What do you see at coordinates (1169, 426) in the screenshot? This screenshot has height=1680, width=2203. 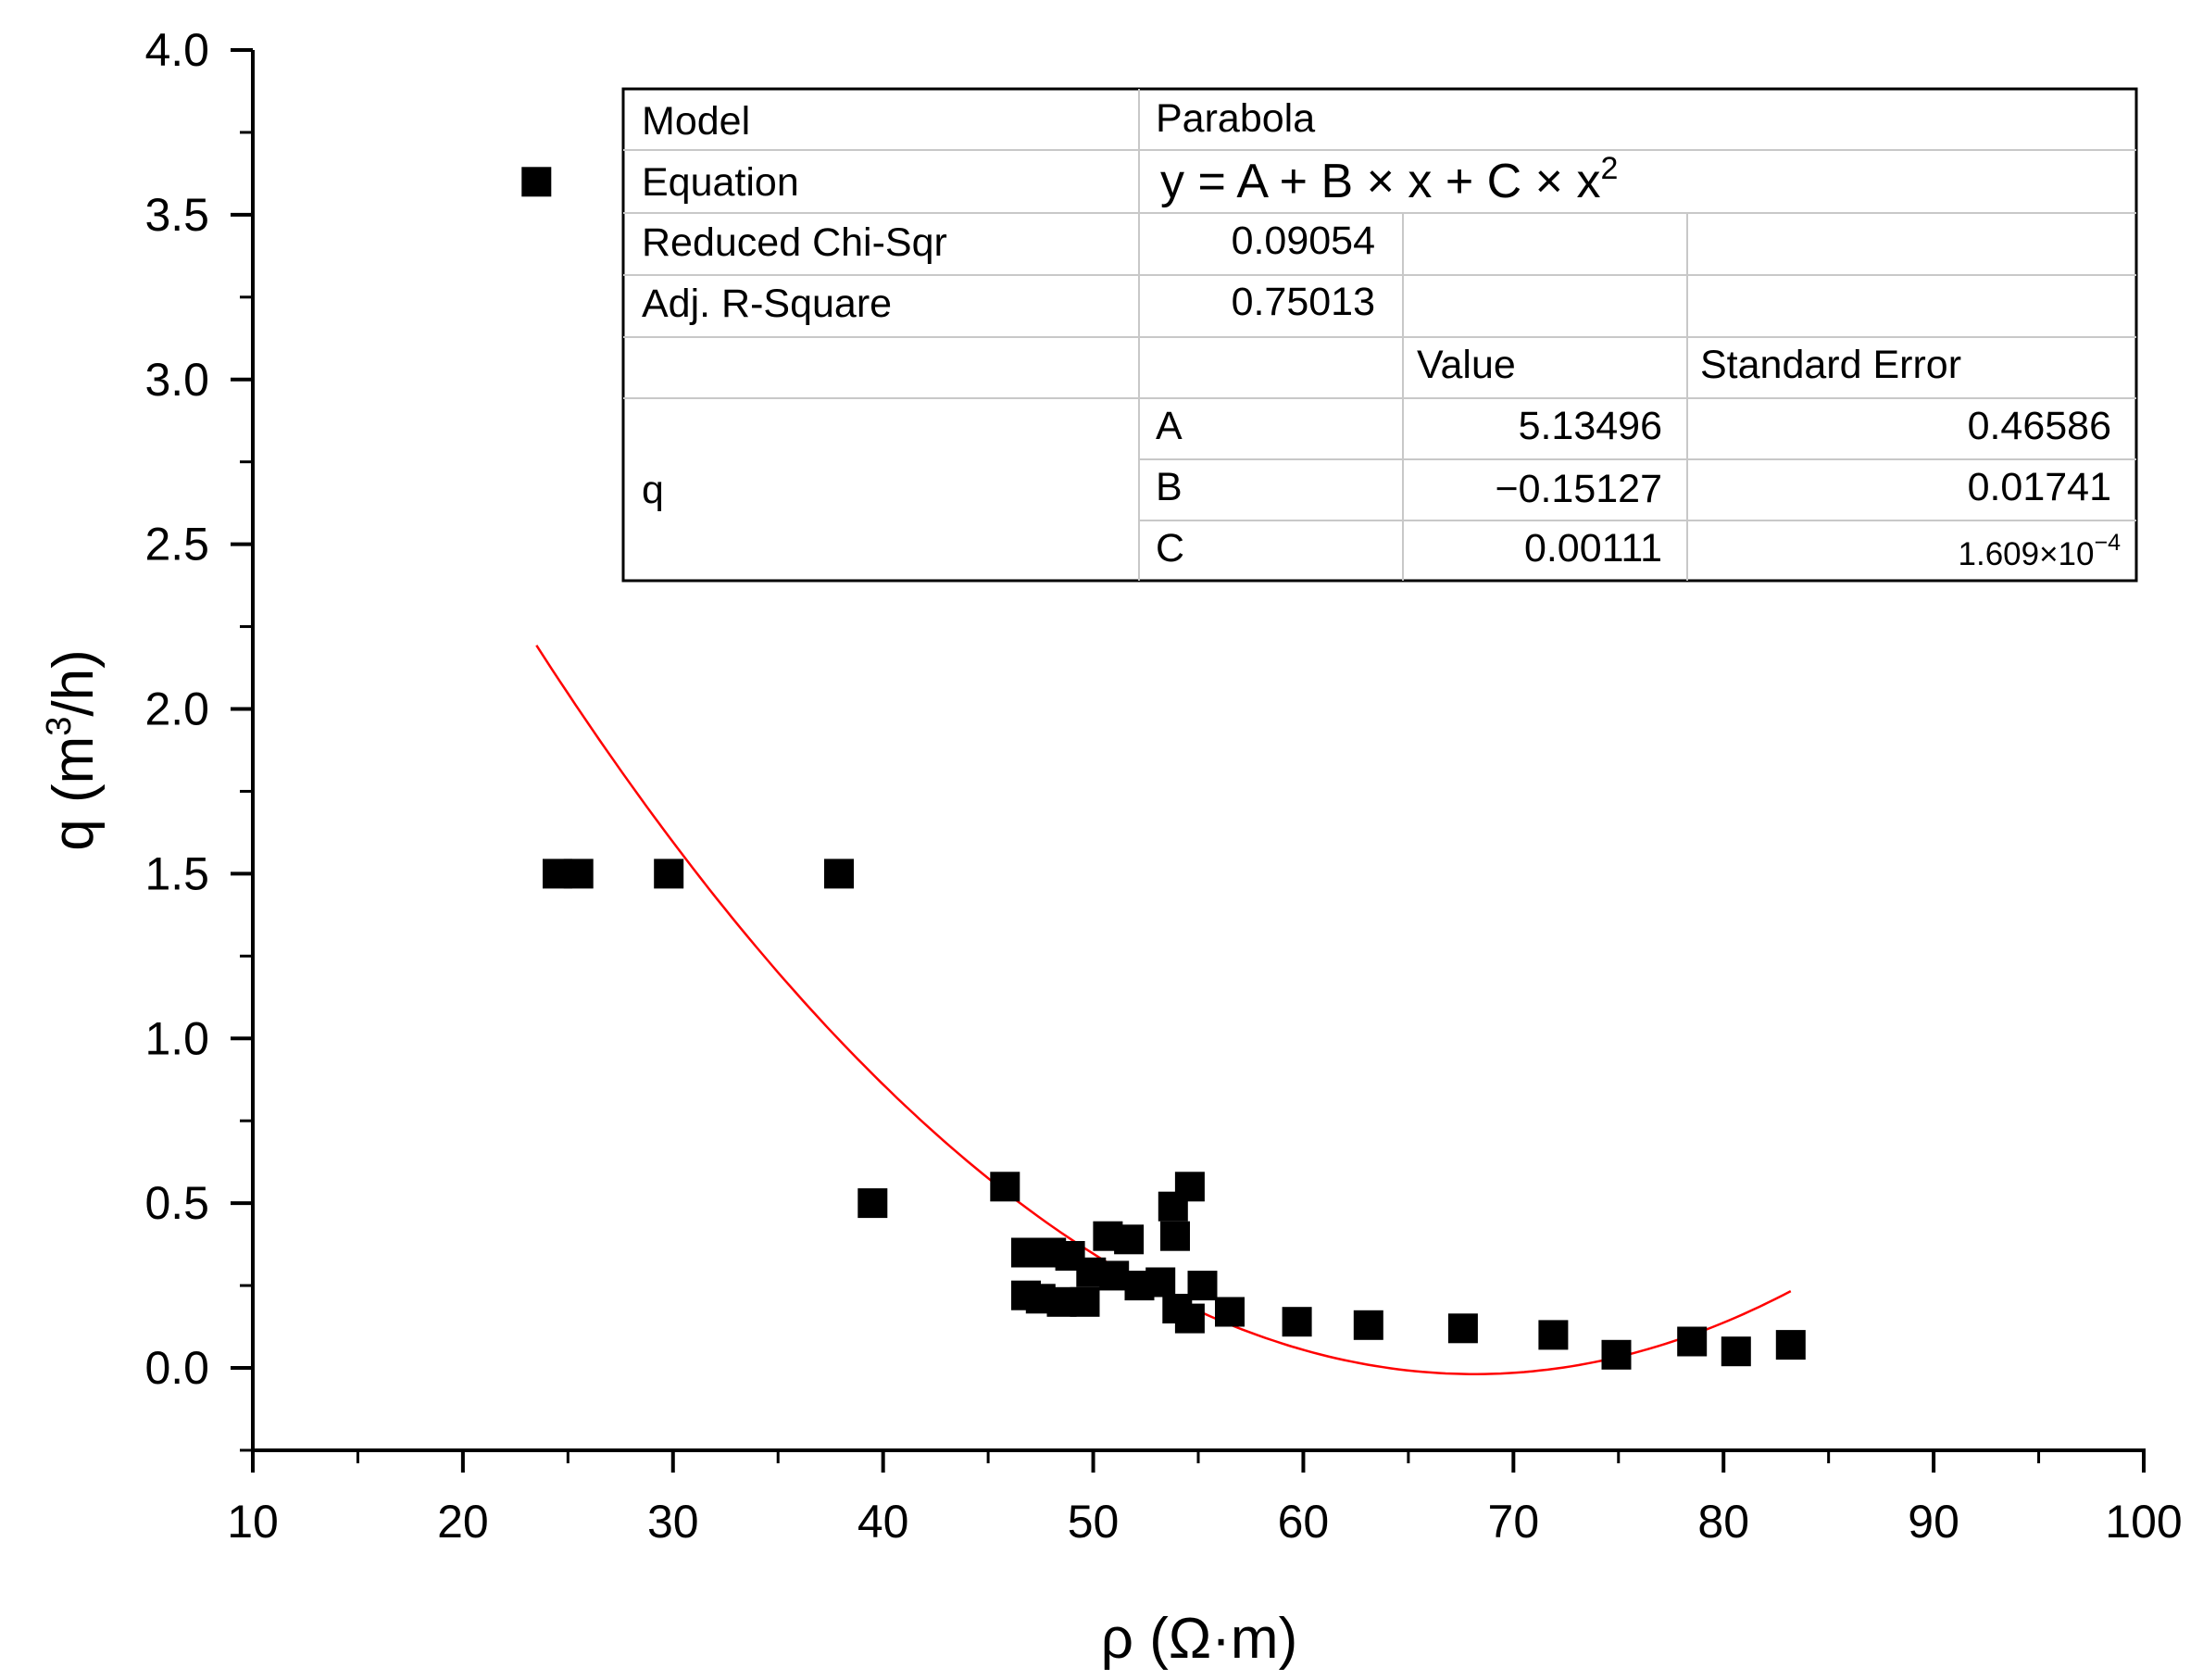 I see `param-a-name: A` at bounding box center [1169, 426].